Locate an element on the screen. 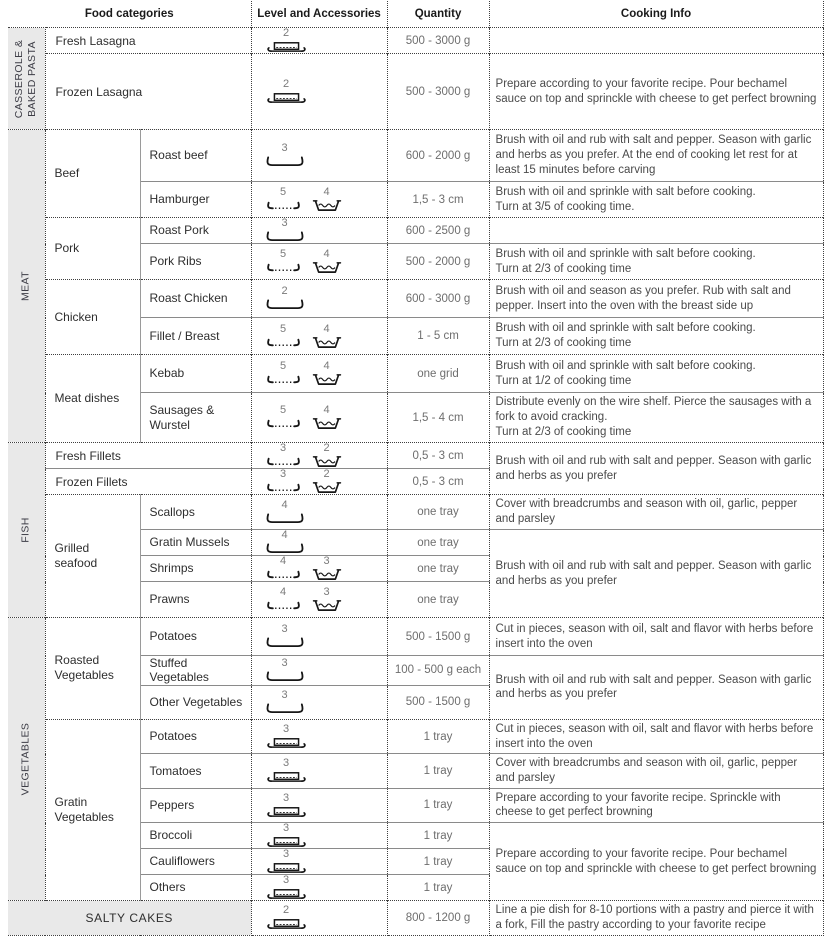 This screenshot has height=936, width=824. category-cell: Meat dishes is located at coordinates (93, 398).